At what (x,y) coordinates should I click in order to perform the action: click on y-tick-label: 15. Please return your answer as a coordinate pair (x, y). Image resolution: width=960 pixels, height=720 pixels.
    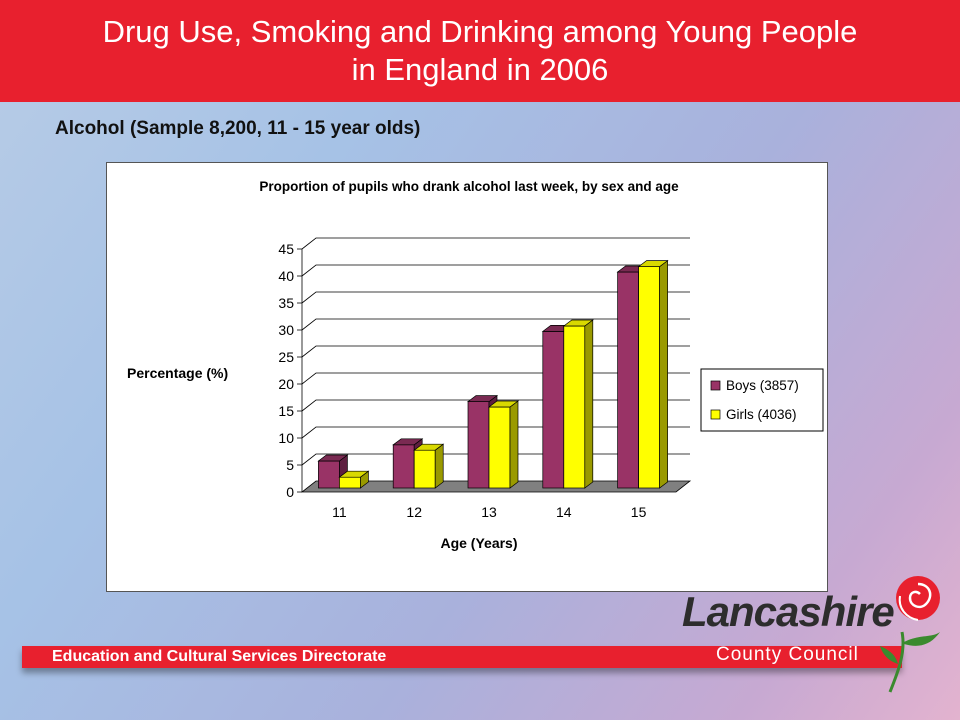
    Looking at the image, I should click on (286, 411).